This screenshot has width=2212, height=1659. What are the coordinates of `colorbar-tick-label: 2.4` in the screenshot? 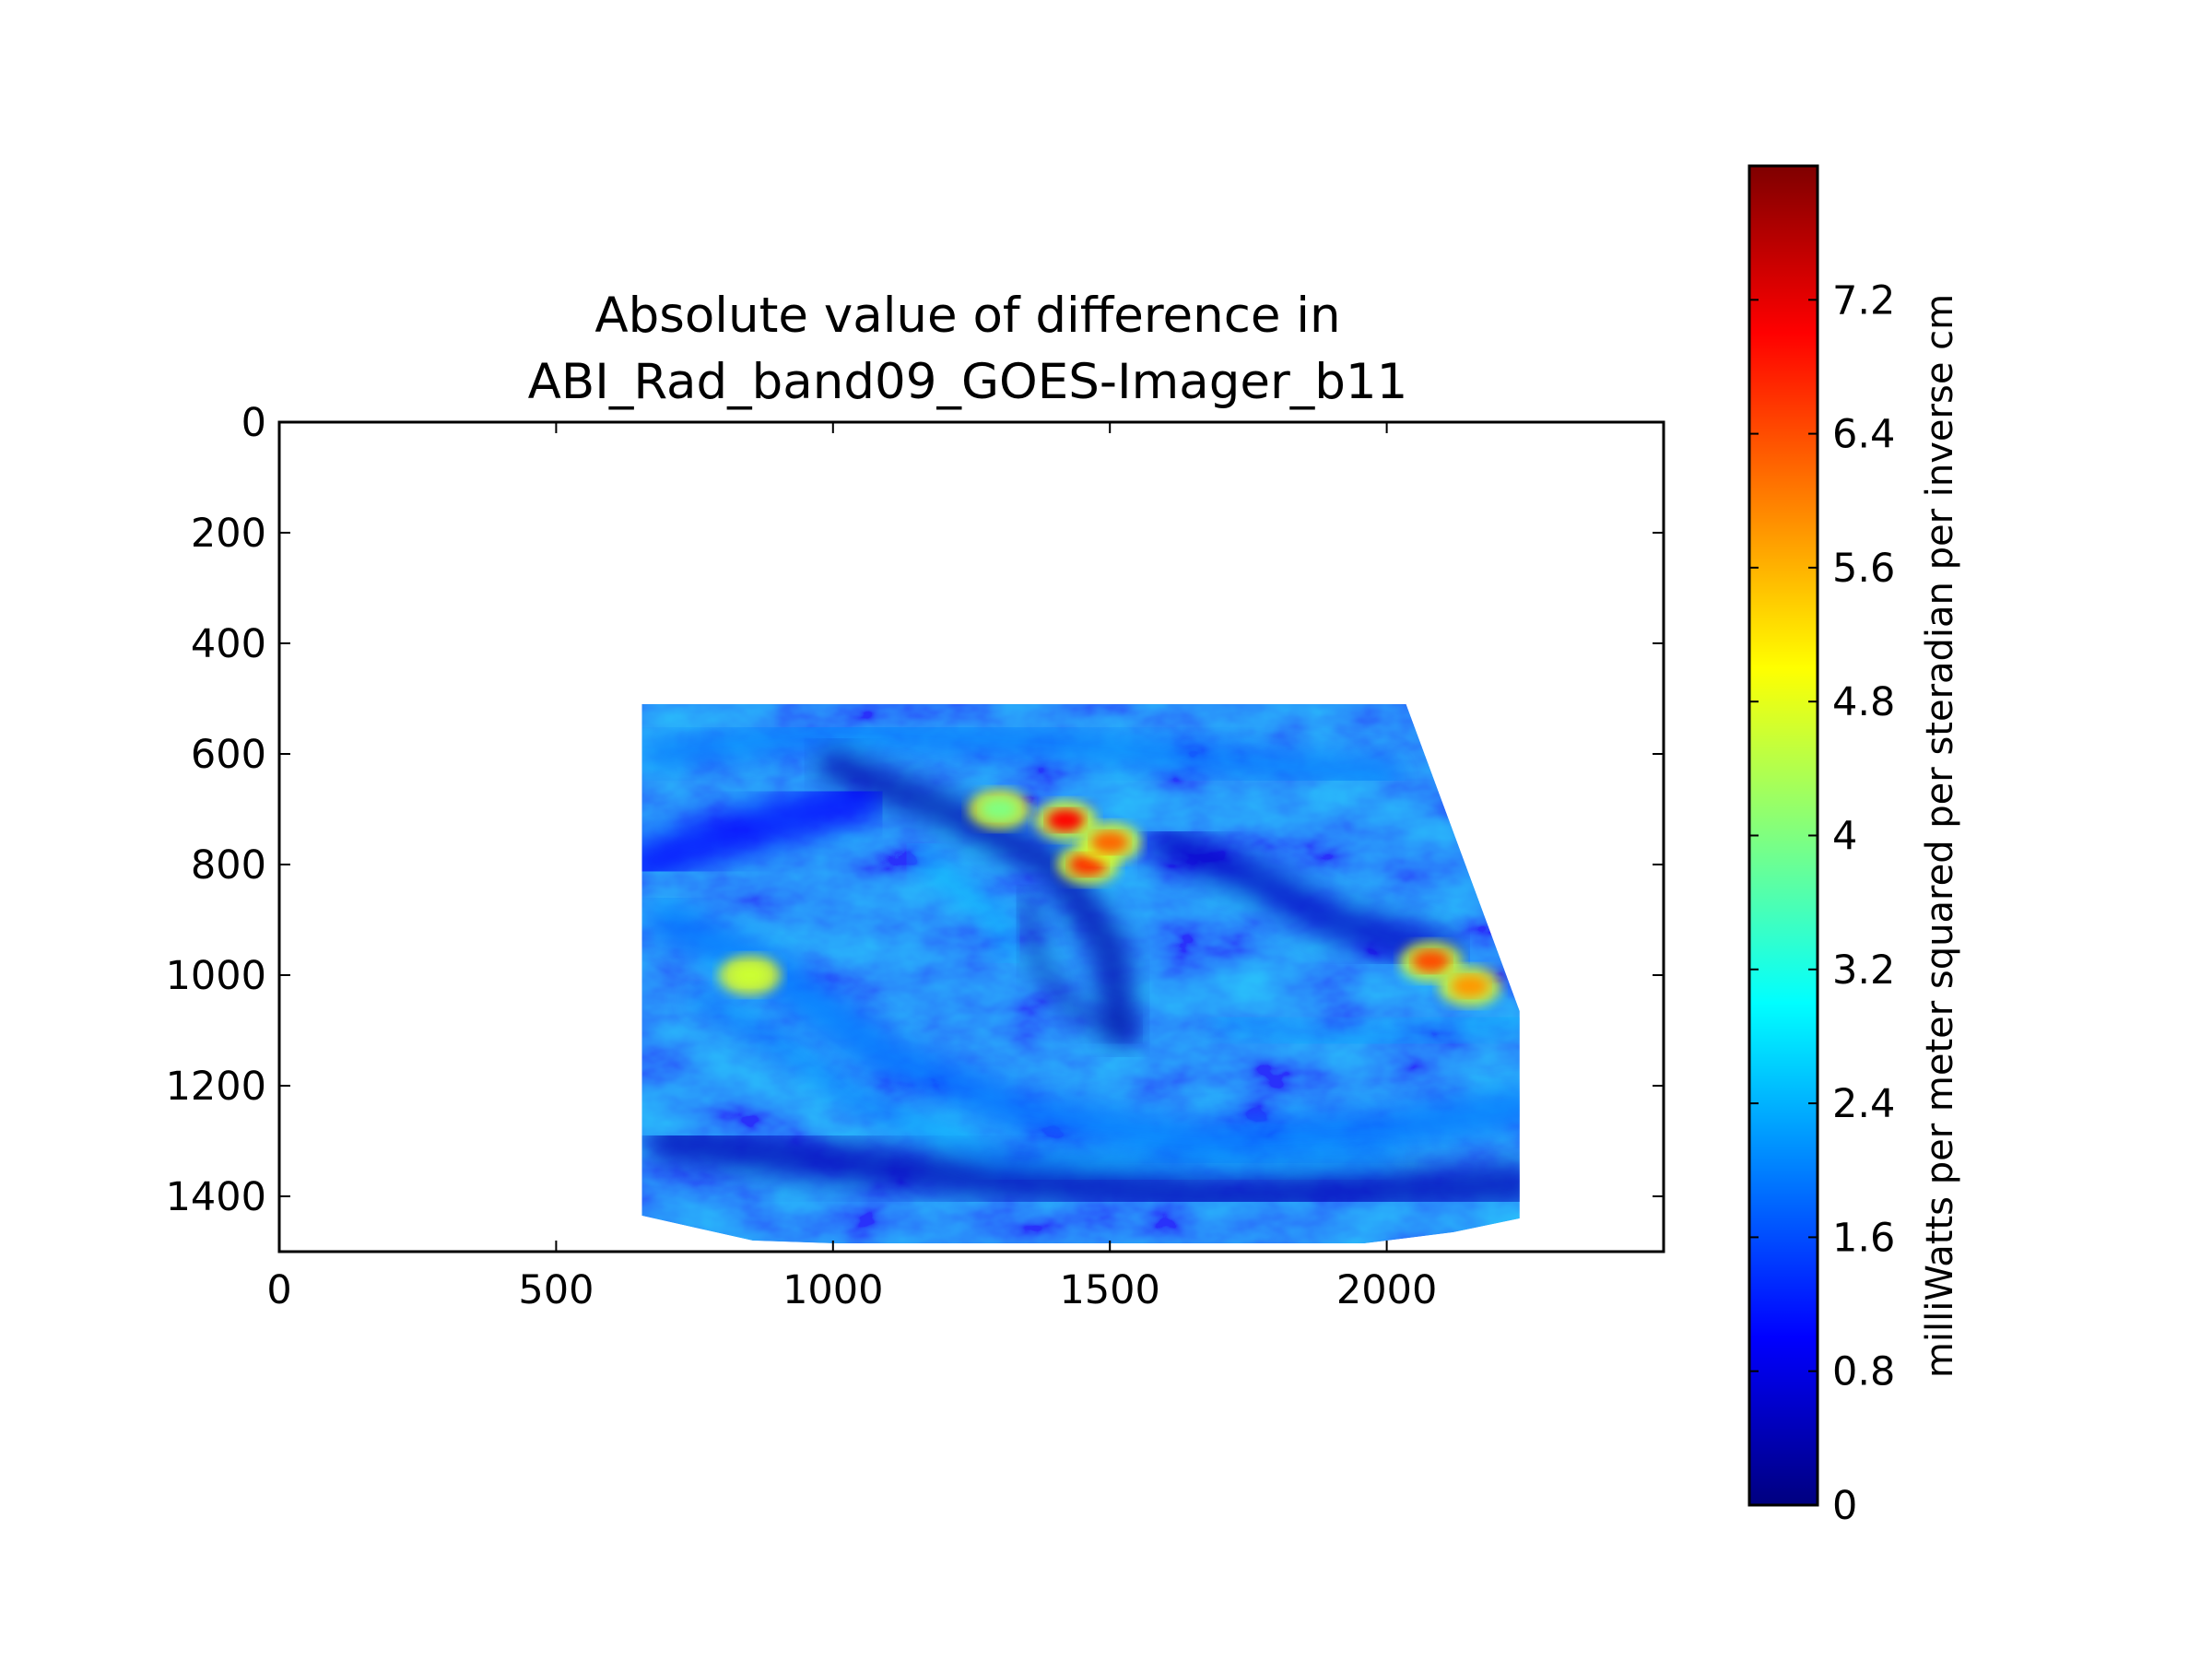 It's located at (1863, 1104).